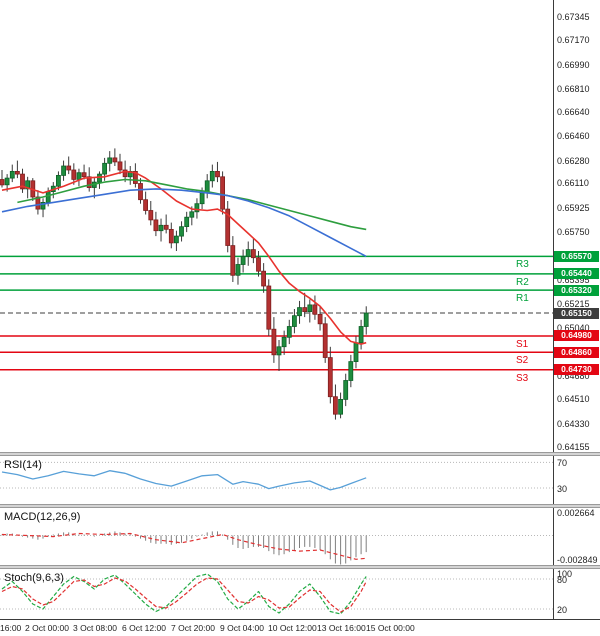  I want to click on rsi-canvas, so click(276, 476).